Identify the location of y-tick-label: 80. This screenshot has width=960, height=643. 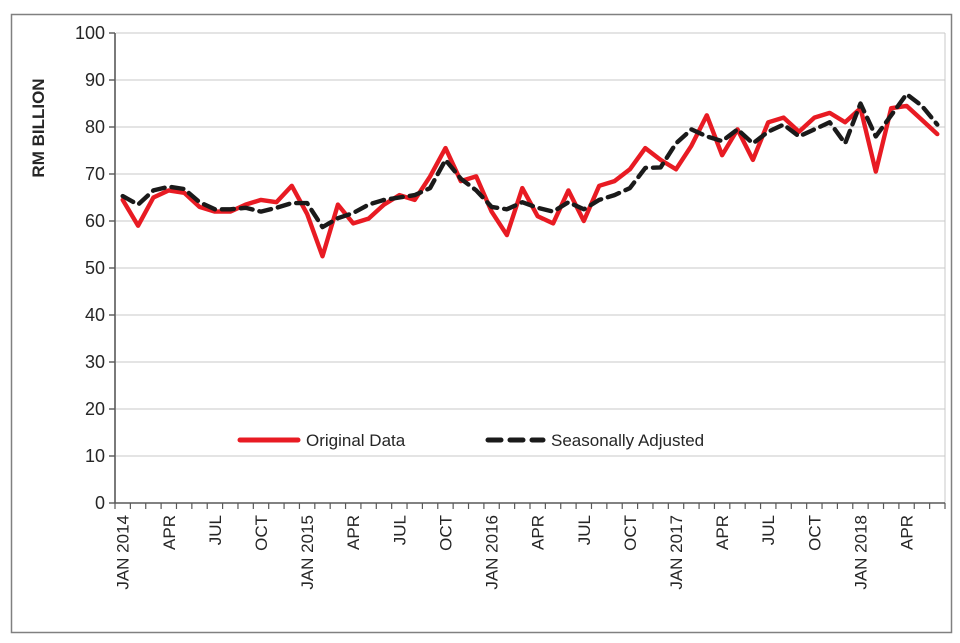
(95, 127).